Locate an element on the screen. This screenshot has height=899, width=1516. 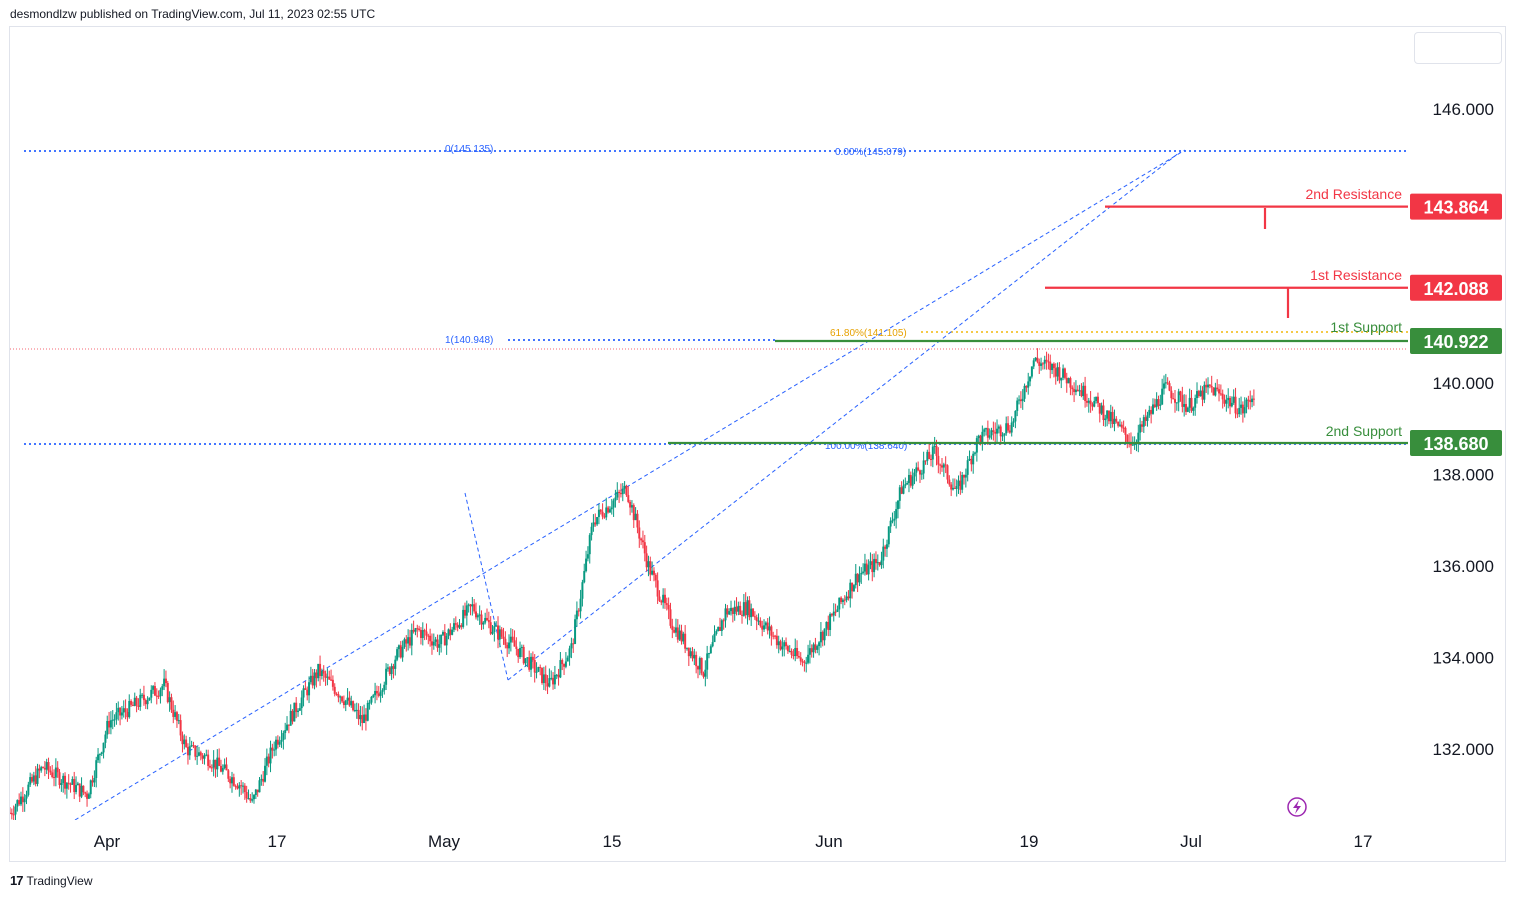
level-2nd-resistance: 2nd Resistance 143.864 is located at coordinates (1303, 207).